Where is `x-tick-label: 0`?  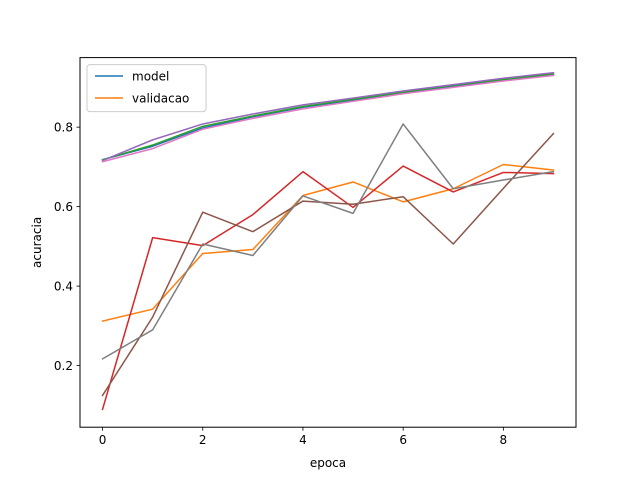
x-tick-label: 0 is located at coordinates (103, 440).